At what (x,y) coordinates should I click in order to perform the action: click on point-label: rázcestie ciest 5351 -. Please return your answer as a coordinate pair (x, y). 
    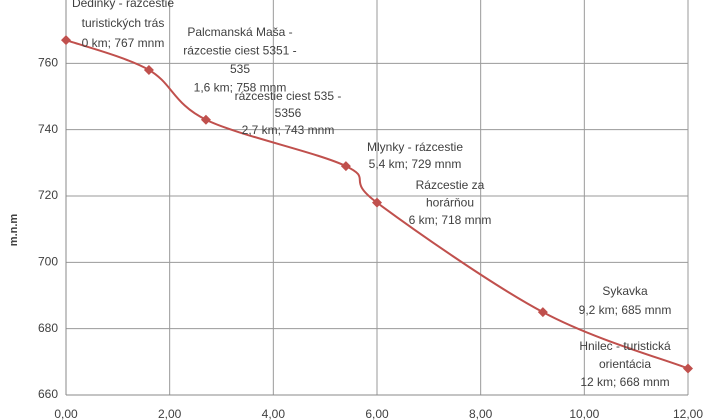
    Looking at the image, I should click on (239, 51).